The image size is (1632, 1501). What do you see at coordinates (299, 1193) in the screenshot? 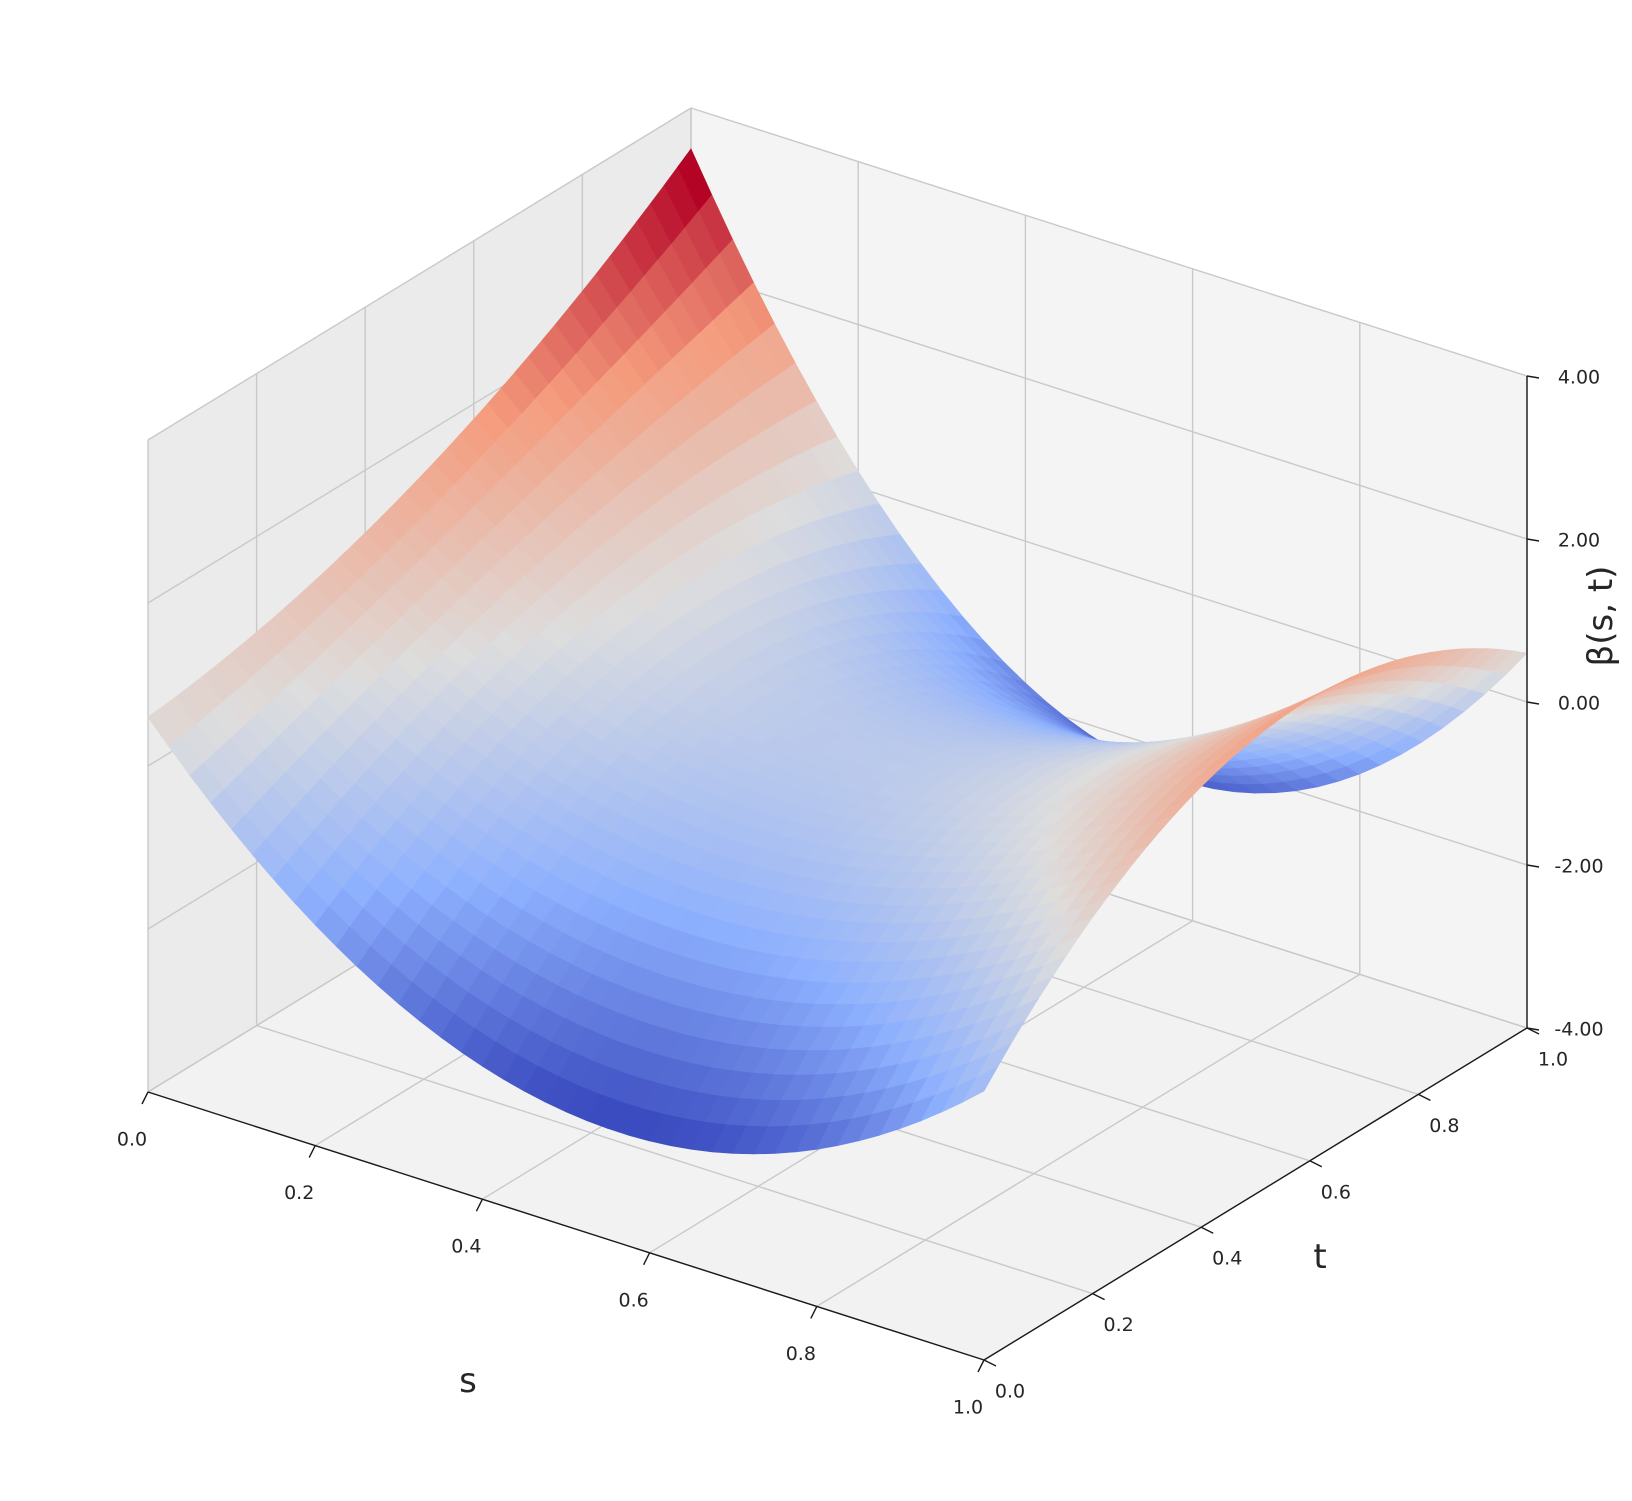
I see `s-tick-label: 0.2` at bounding box center [299, 1193].